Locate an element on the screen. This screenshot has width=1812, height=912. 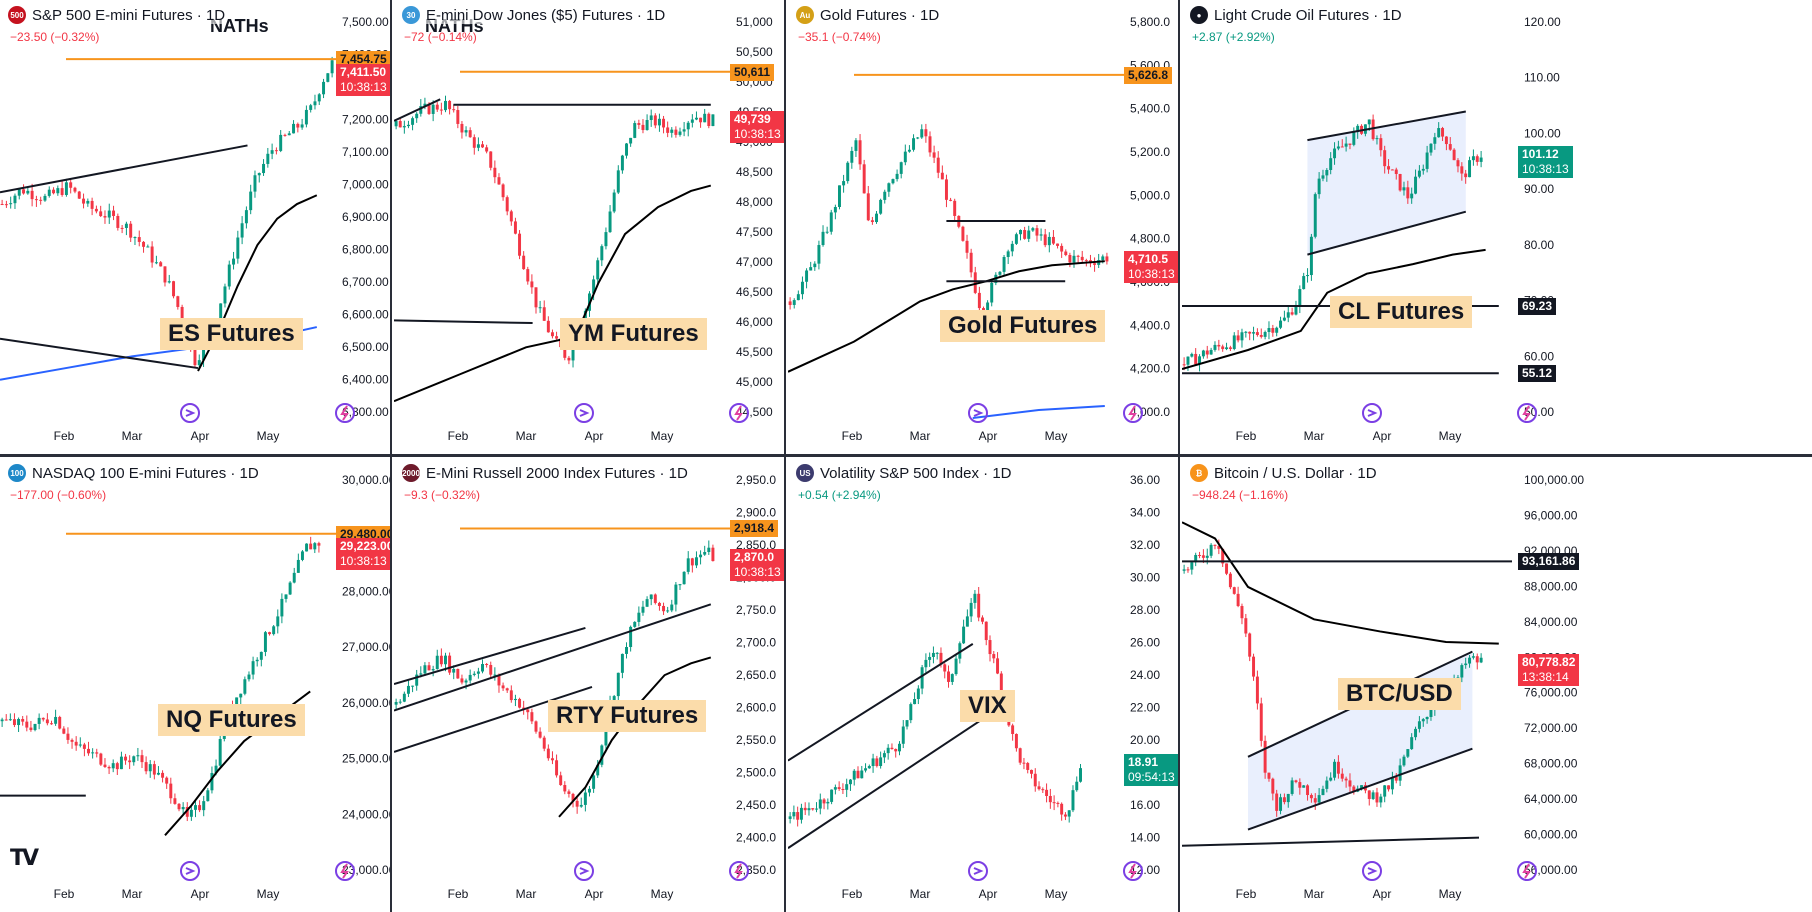
chart-annotation-label: Gold Futures is located at coordinates (1023, 326).